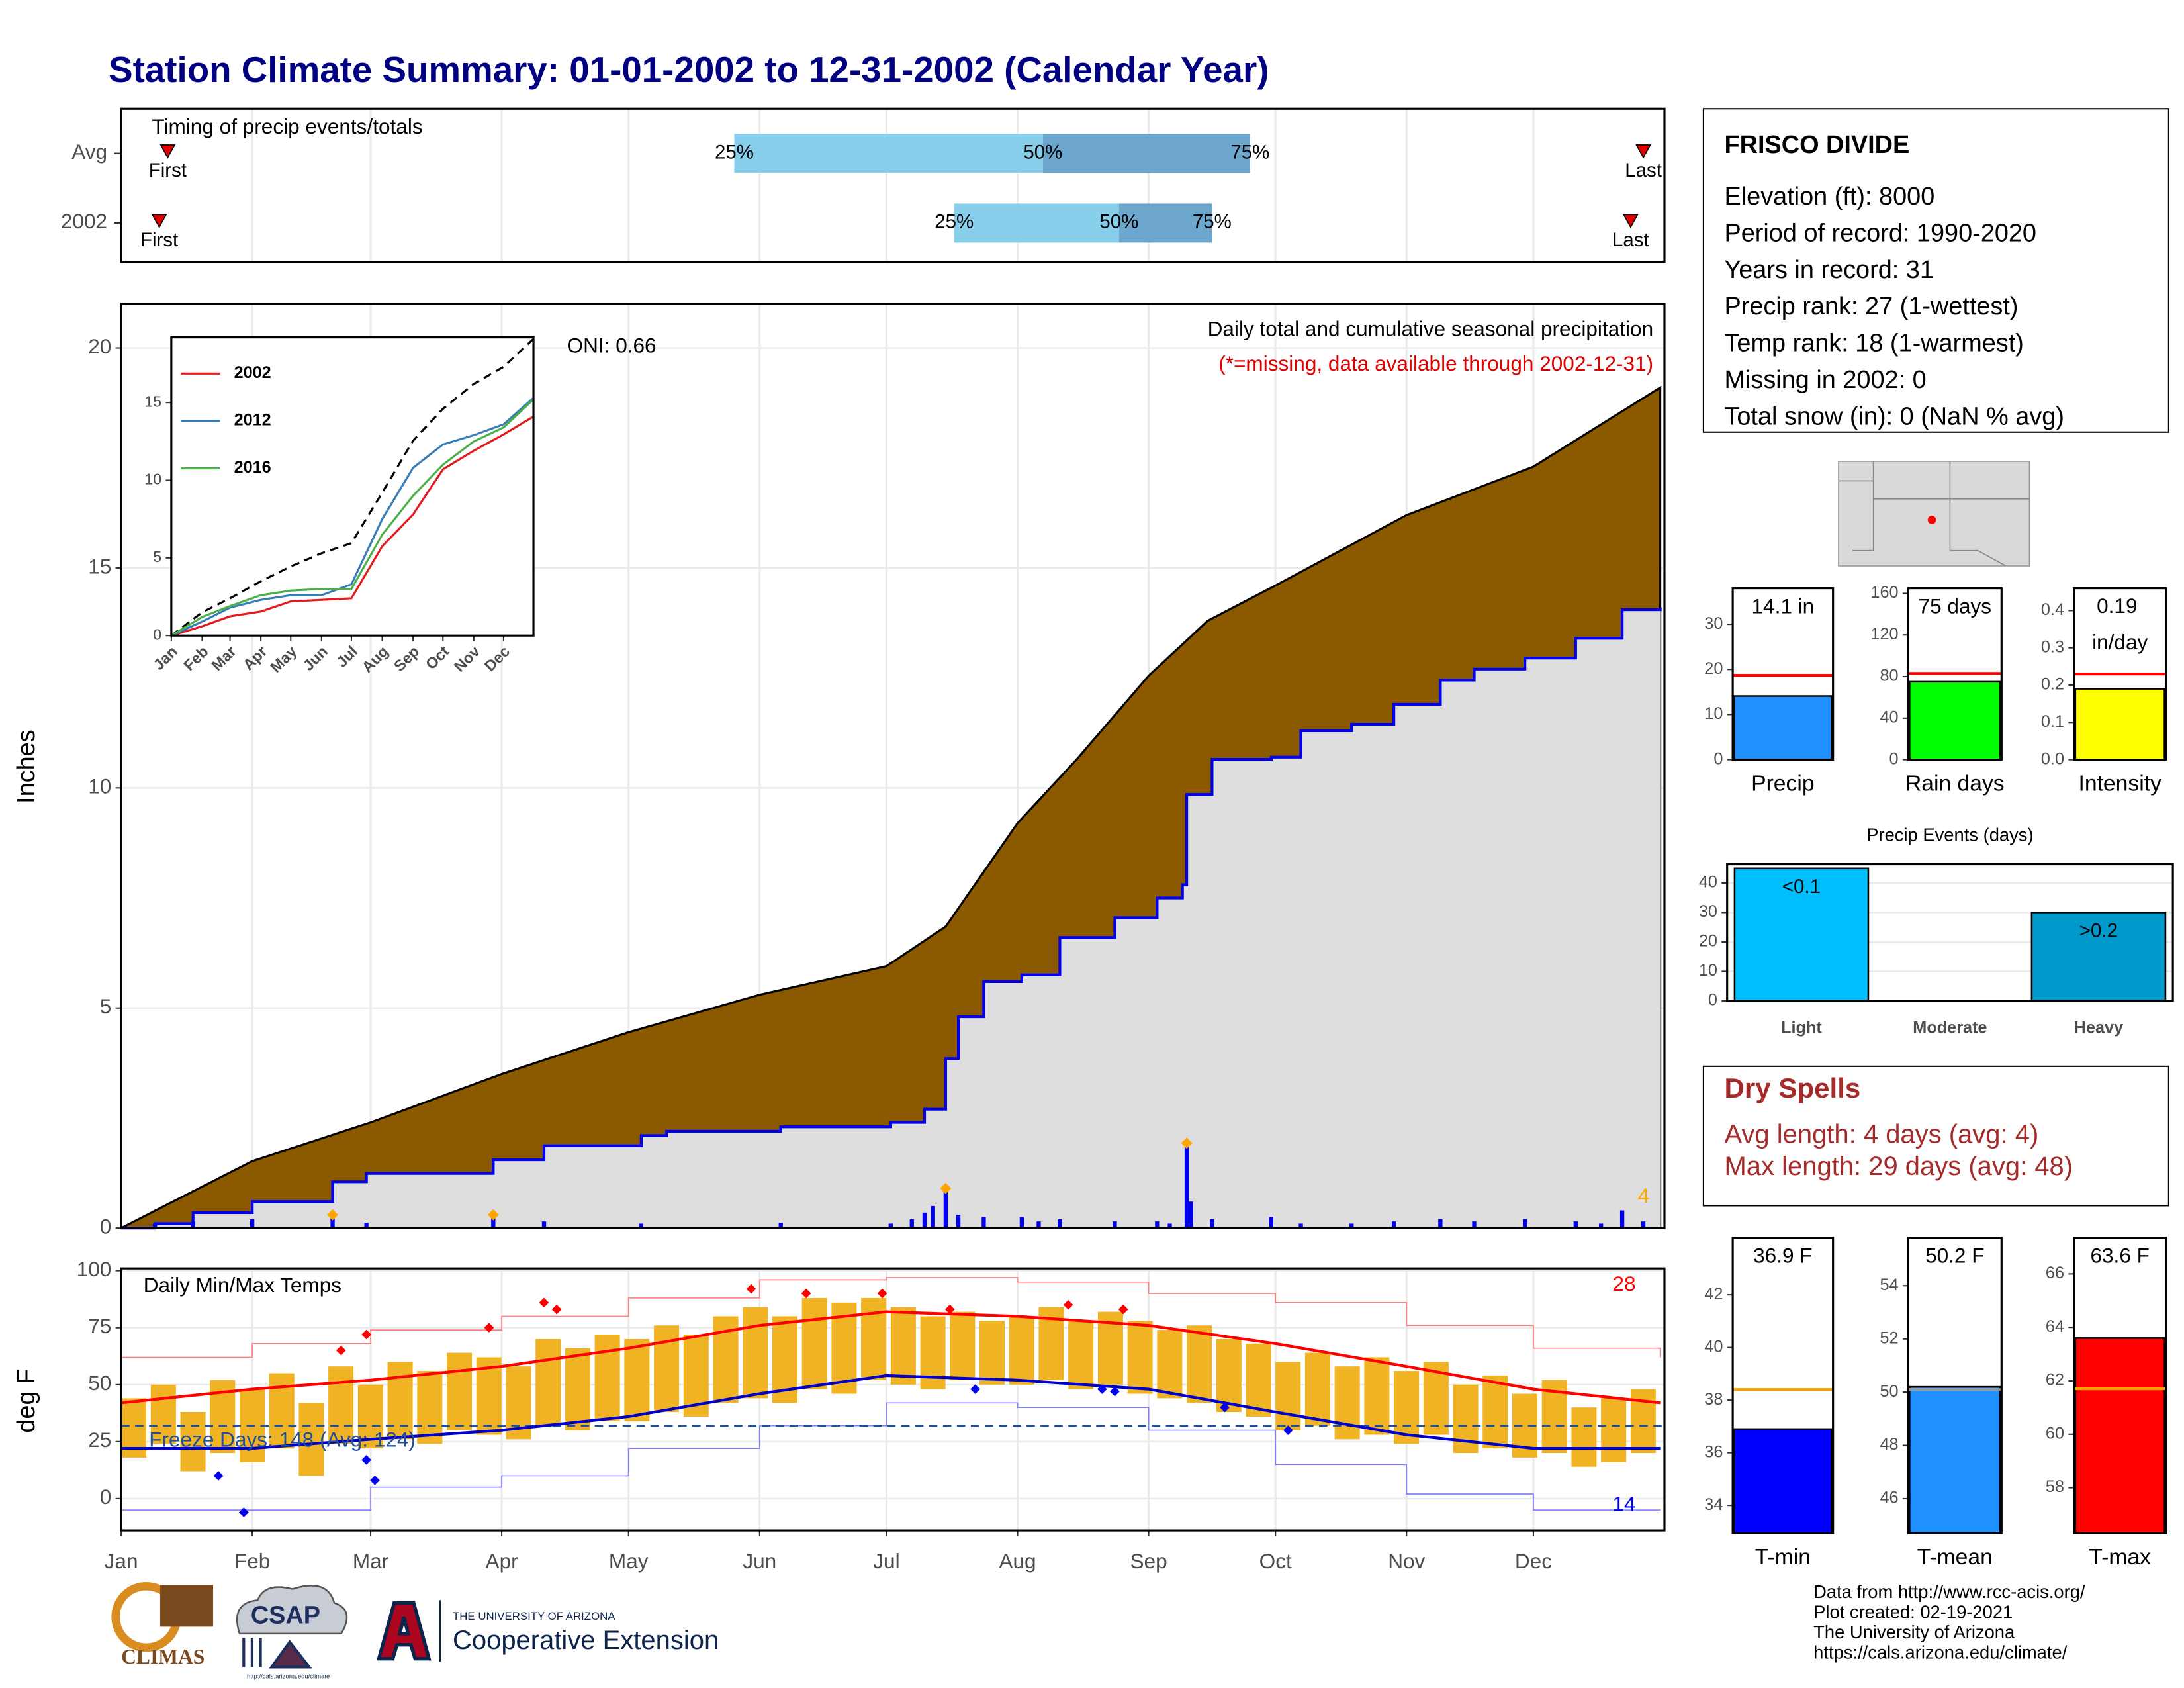 This screenshot has width=2184, height=1688. Describe the element at coordinates (2052, 646) in the screenshot. I see `y-tick-label: 0.3` at that location.